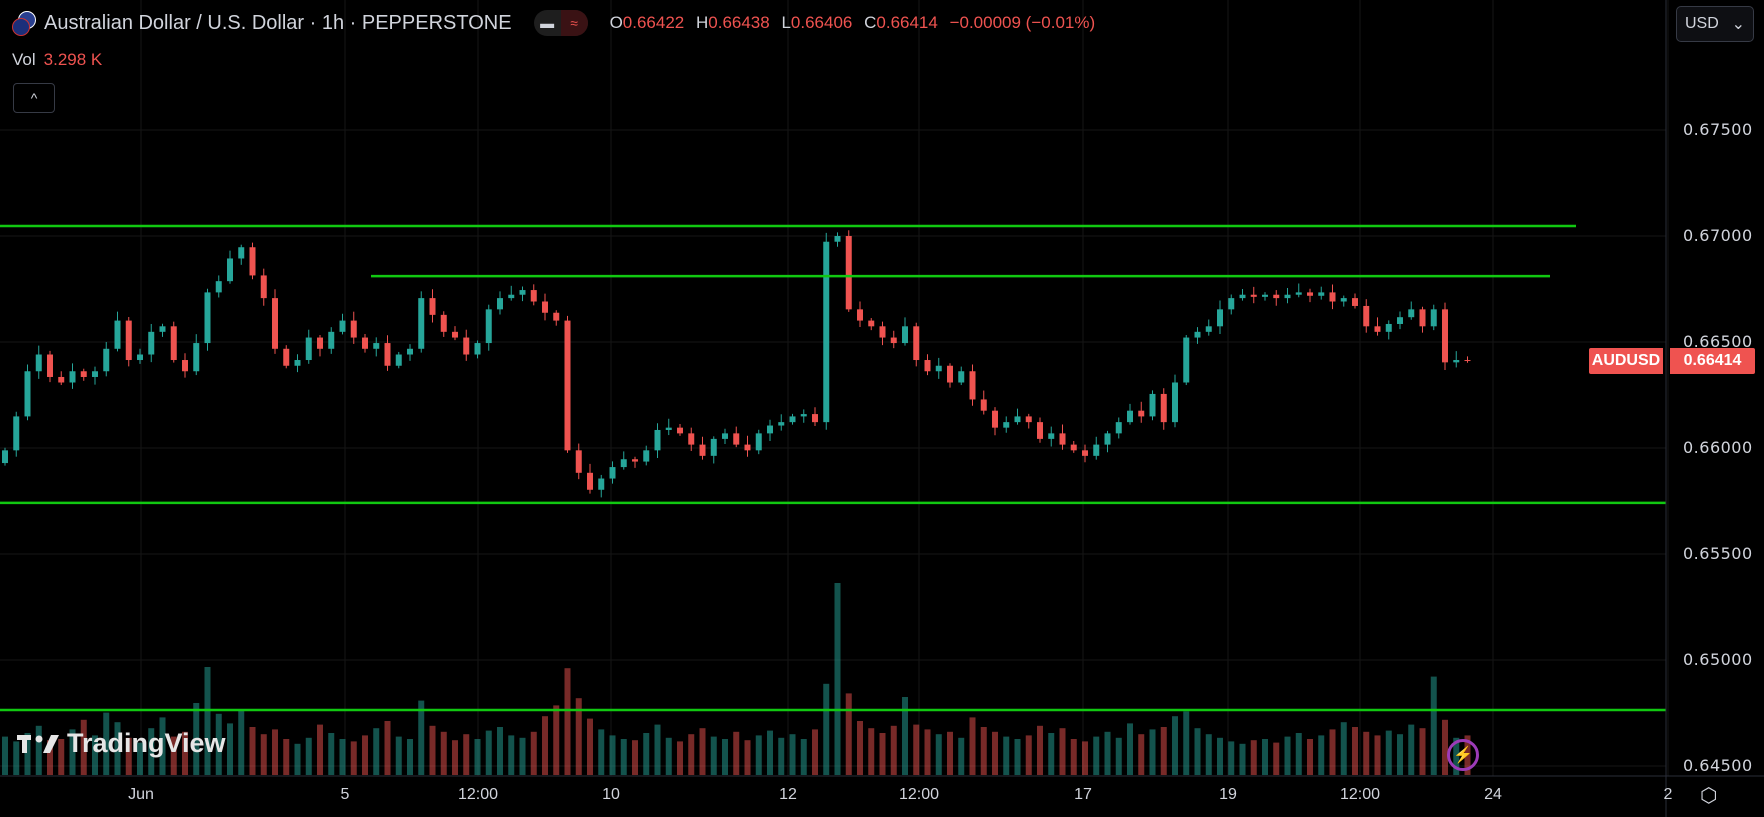  I want to click on volume-label: Vol, so click(24, 59).